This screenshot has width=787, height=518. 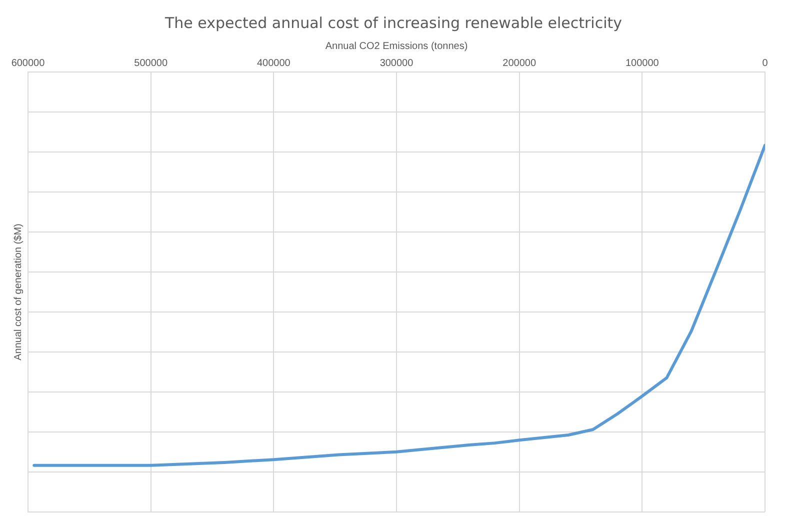 I want to click on x-axis-title: Annual CO2 Emissions (tonnes), so click(x=396, y=46).